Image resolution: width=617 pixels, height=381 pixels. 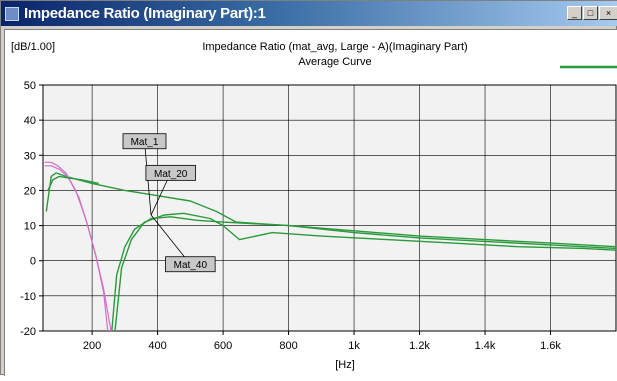 I want to click on x-tick-label: 800, so click(x=288, y=346).